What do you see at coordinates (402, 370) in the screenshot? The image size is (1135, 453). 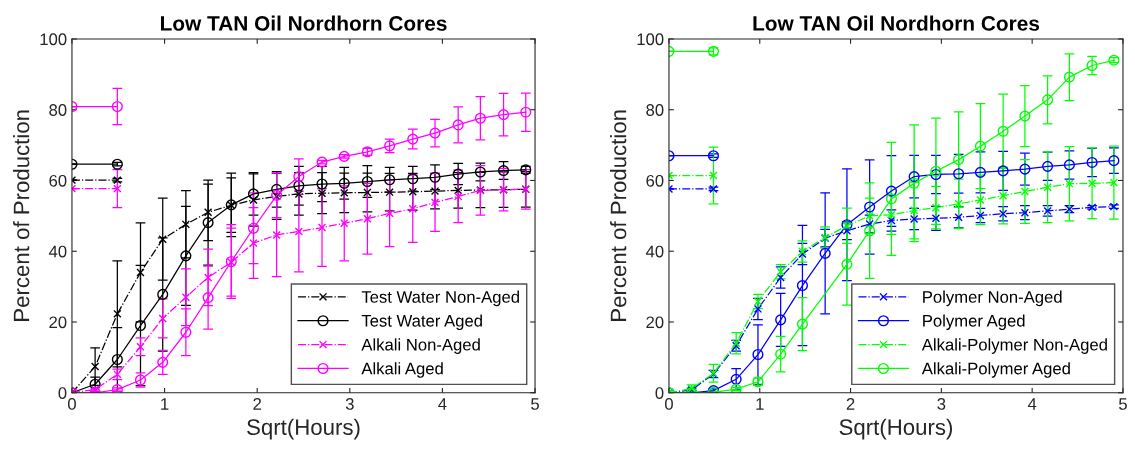 I see `legend-label: Alkali Aged` at bounding box center [402, 370].